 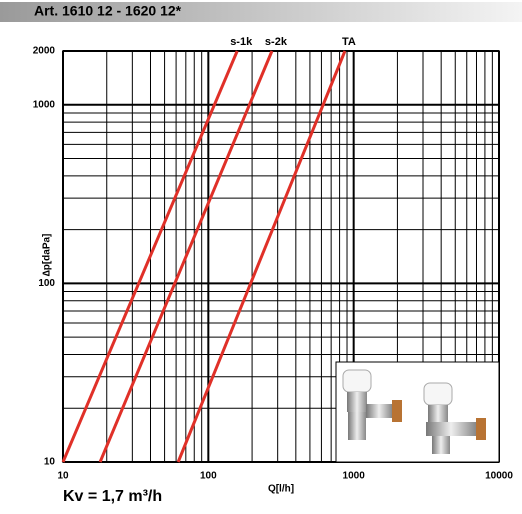 I want to click on y-tick-label: 2000, so click(x=44, y=51).